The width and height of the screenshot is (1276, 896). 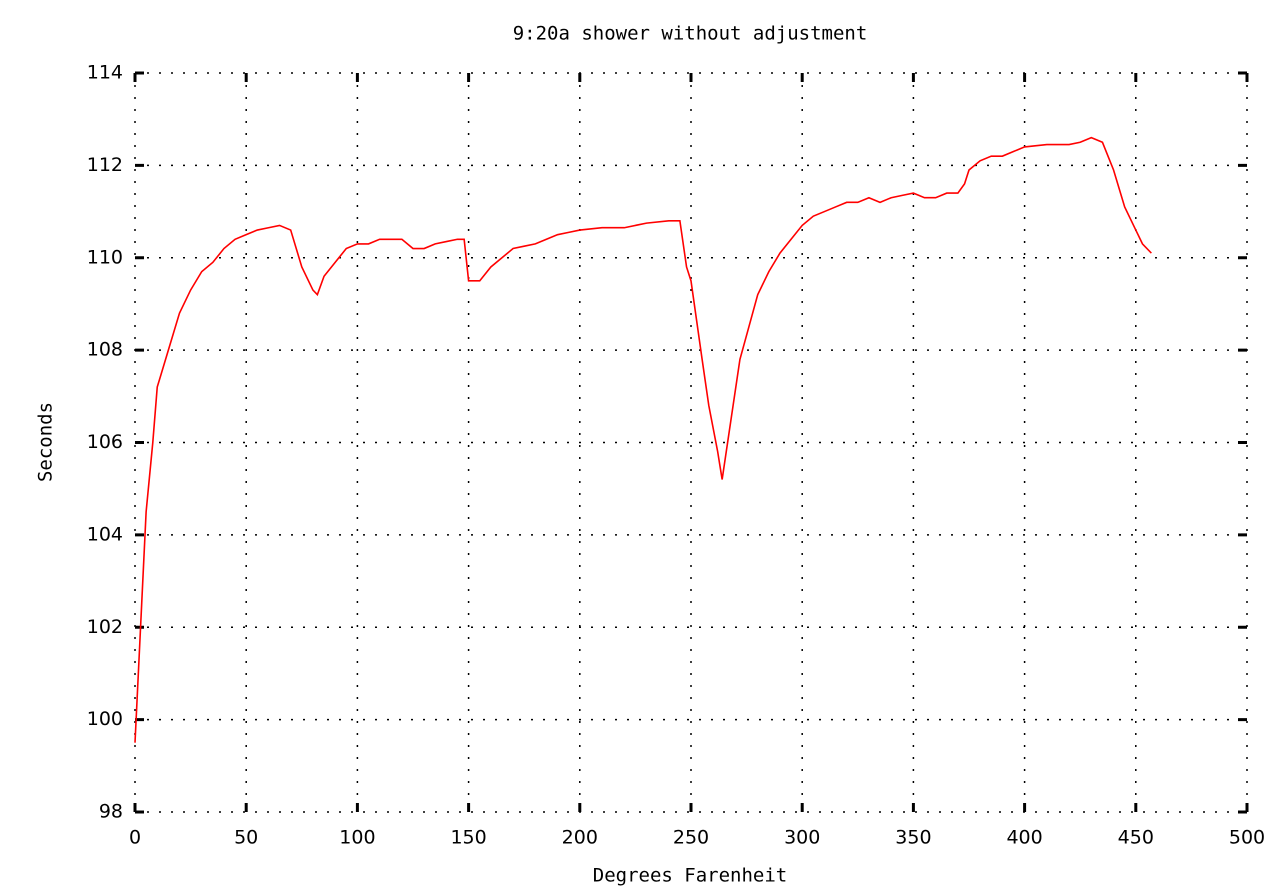 What do you see at coordinates (802, 838) in the screenshot?
I see `x-tick-label: 300` at bounding box center [802, 838].